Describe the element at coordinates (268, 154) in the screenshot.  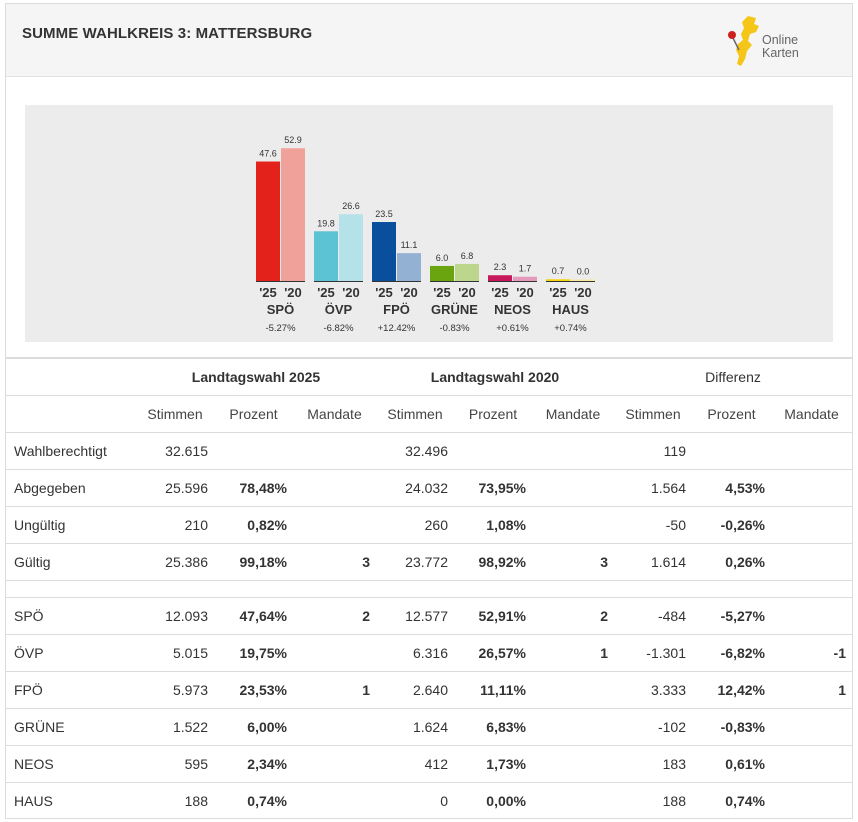
I see `value-label-2025-0: 47.6` at that location.